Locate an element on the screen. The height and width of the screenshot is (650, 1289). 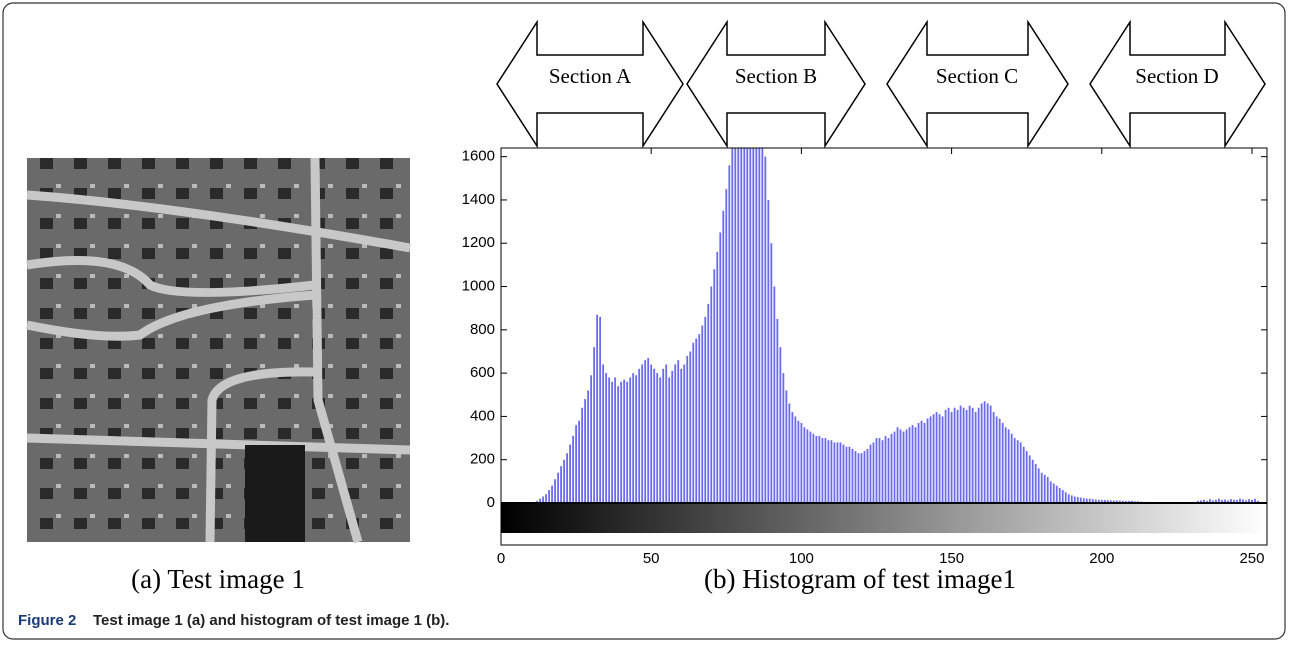
y-tick-label: 1200 is located at coordinates (478, 242).